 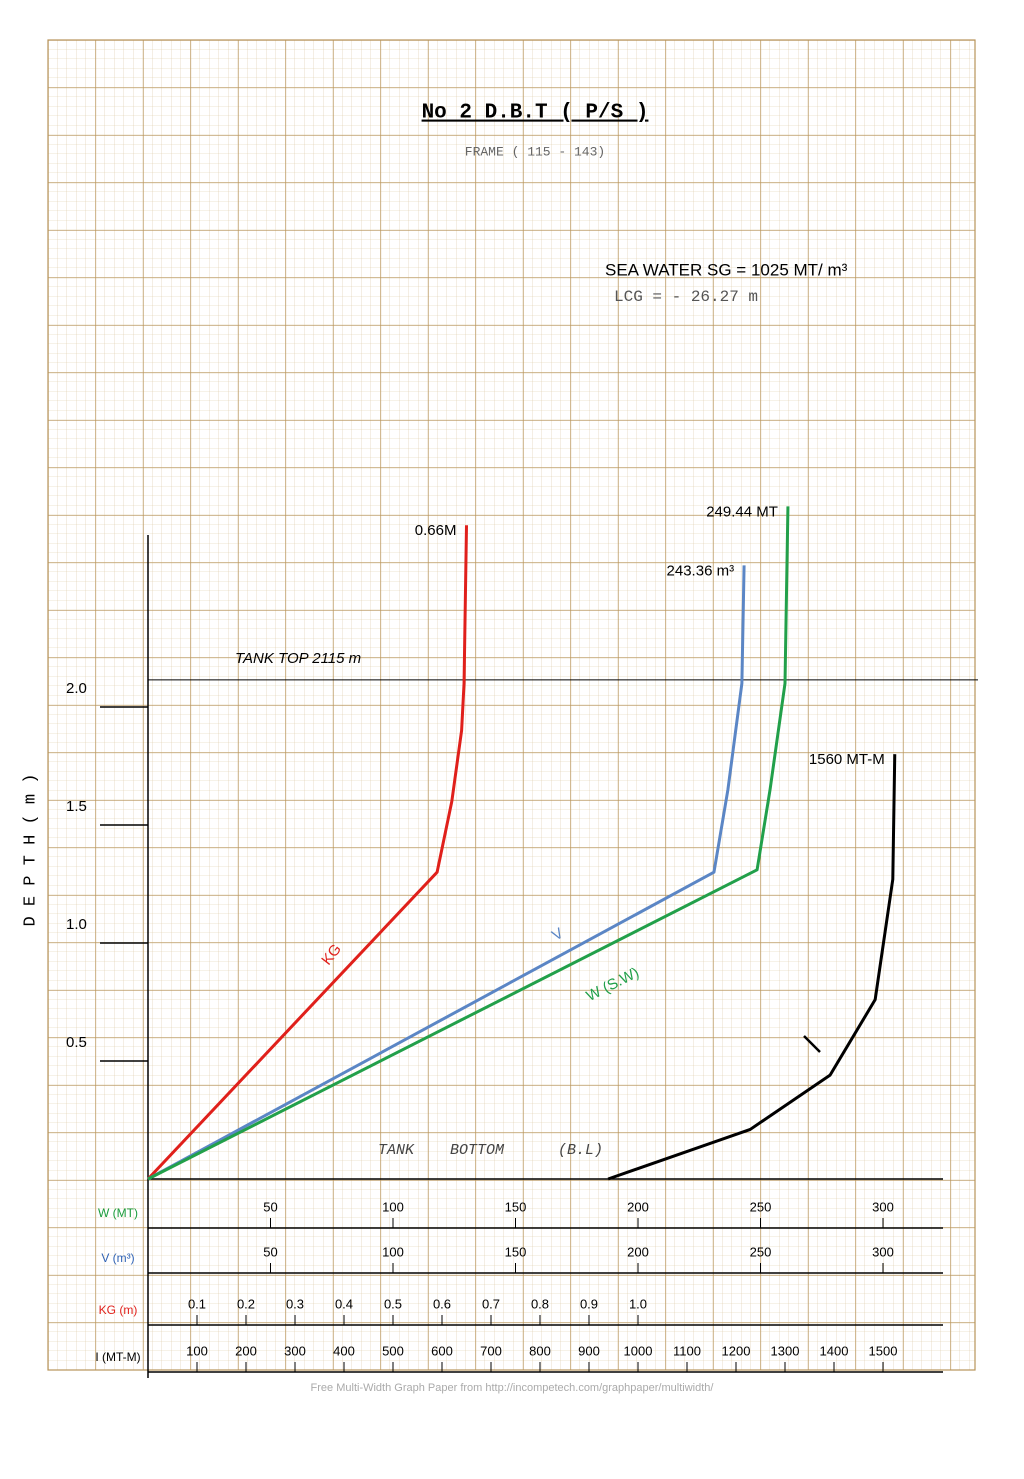 I want to click on chart-title: No 2 D.B.T ( P/S ), so click(x=535, y=113).